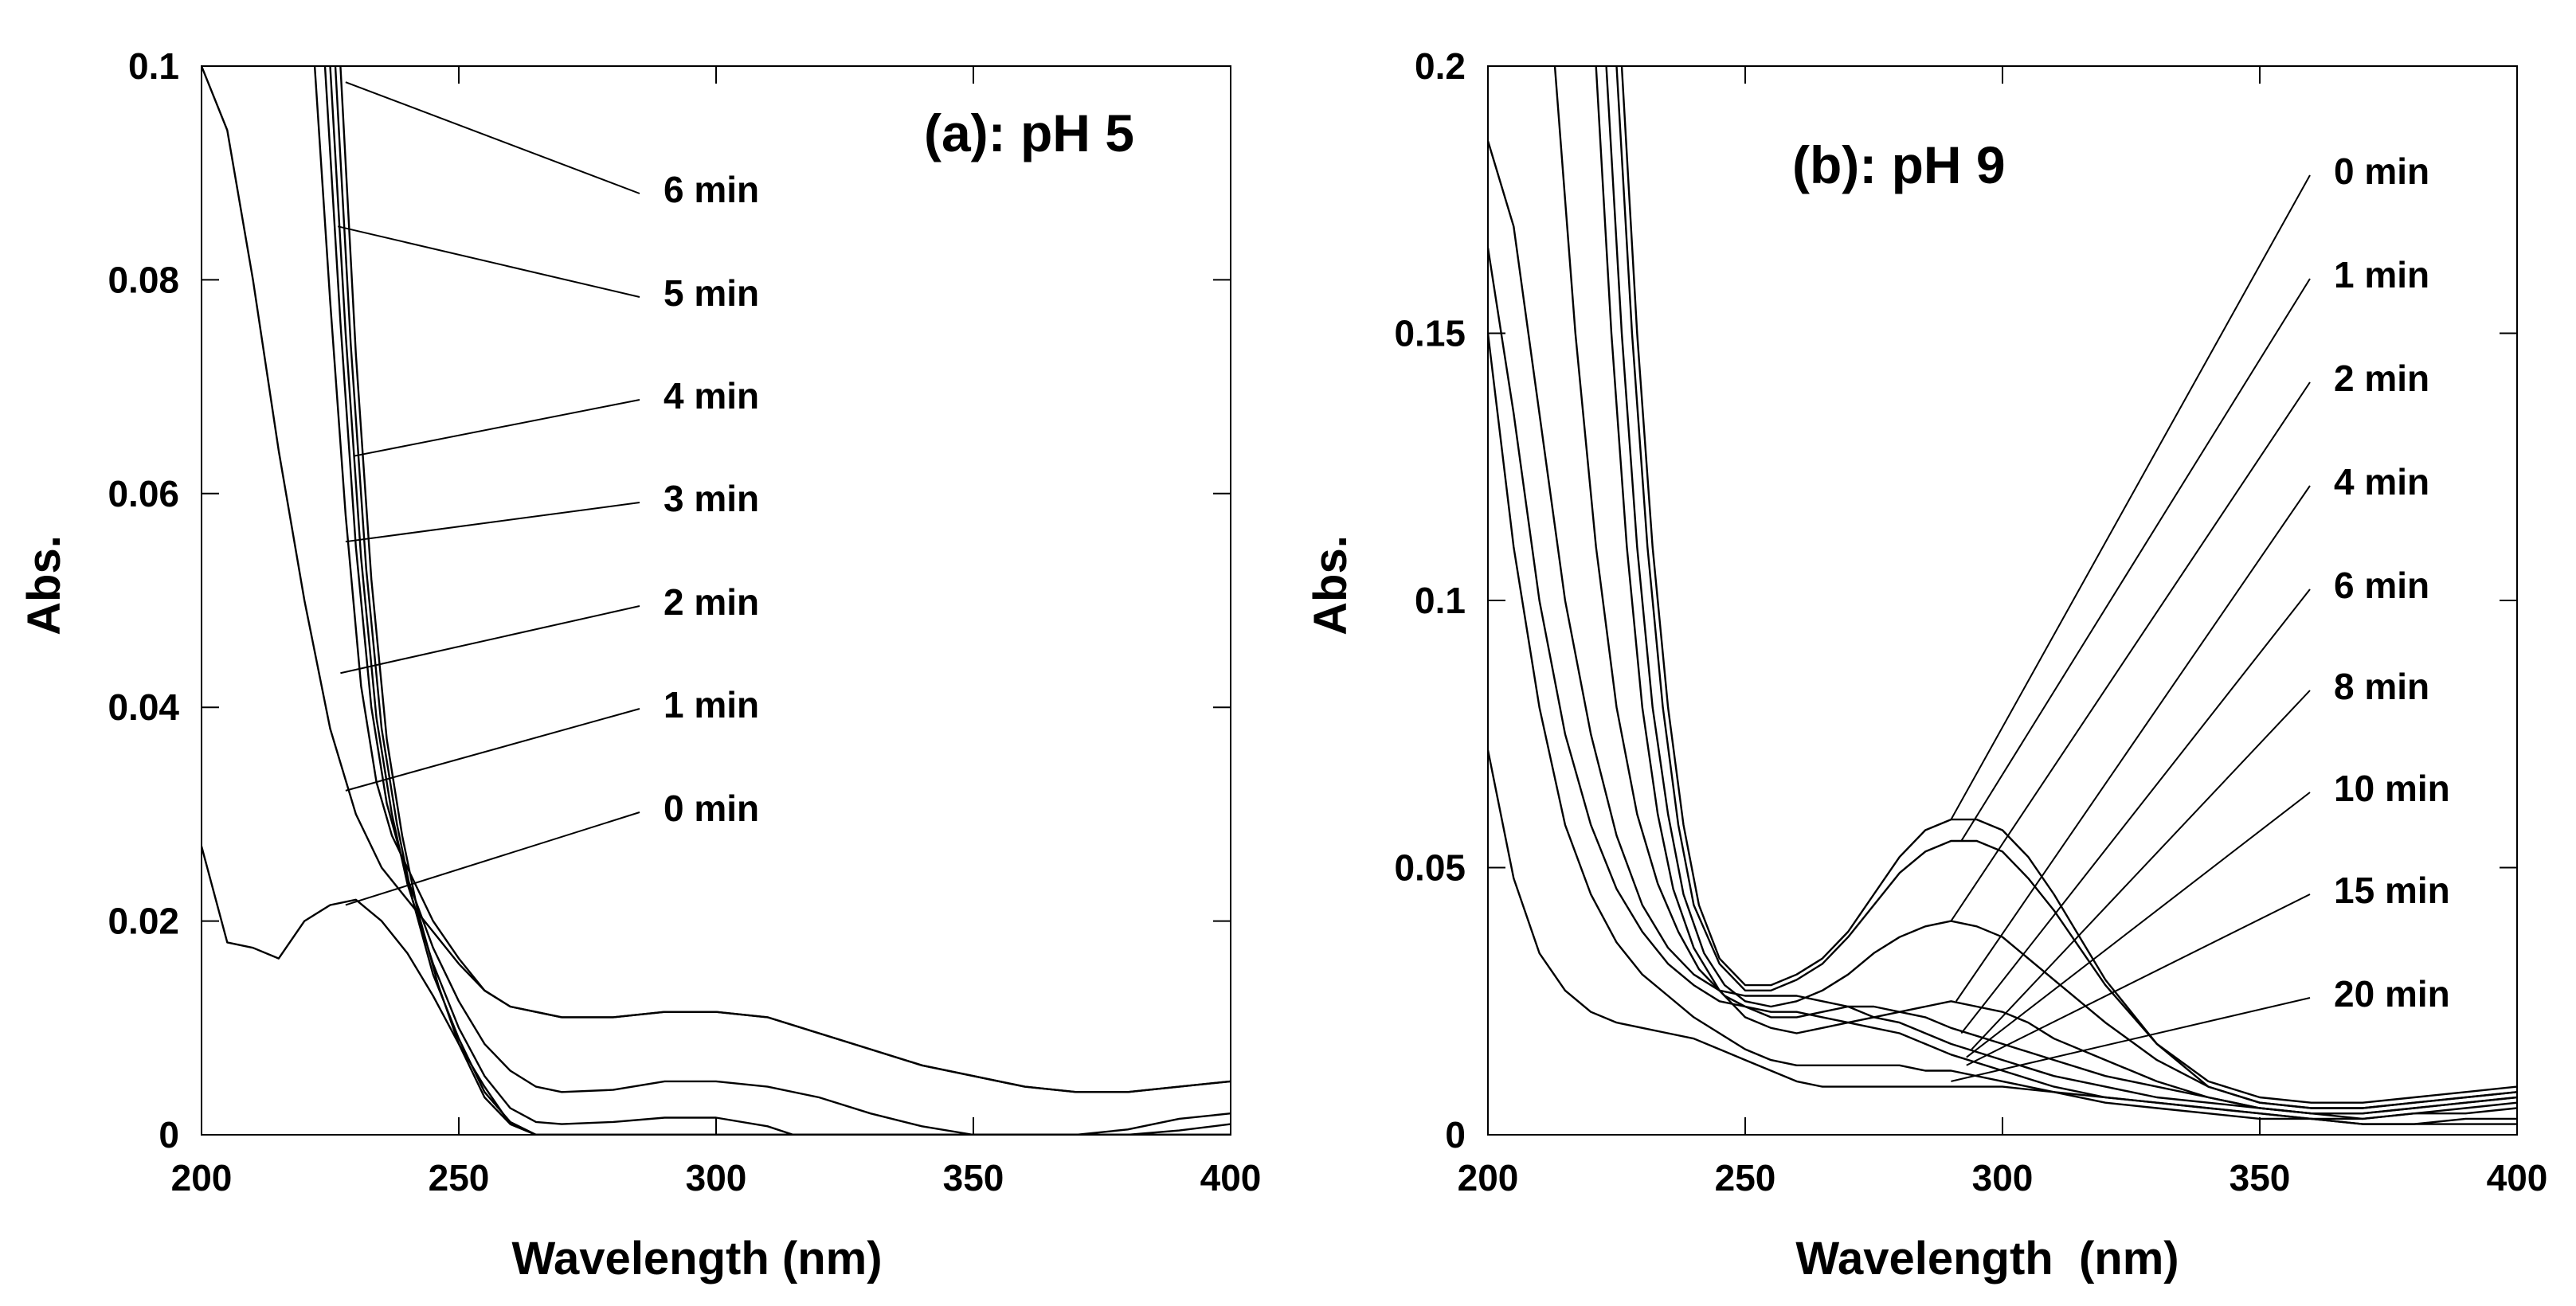 This screenshot has height=1306, width=2576. Describe the element at coordinates (143, 494) in the screenshot. I see `y-tick-label: 0.06` at that location.